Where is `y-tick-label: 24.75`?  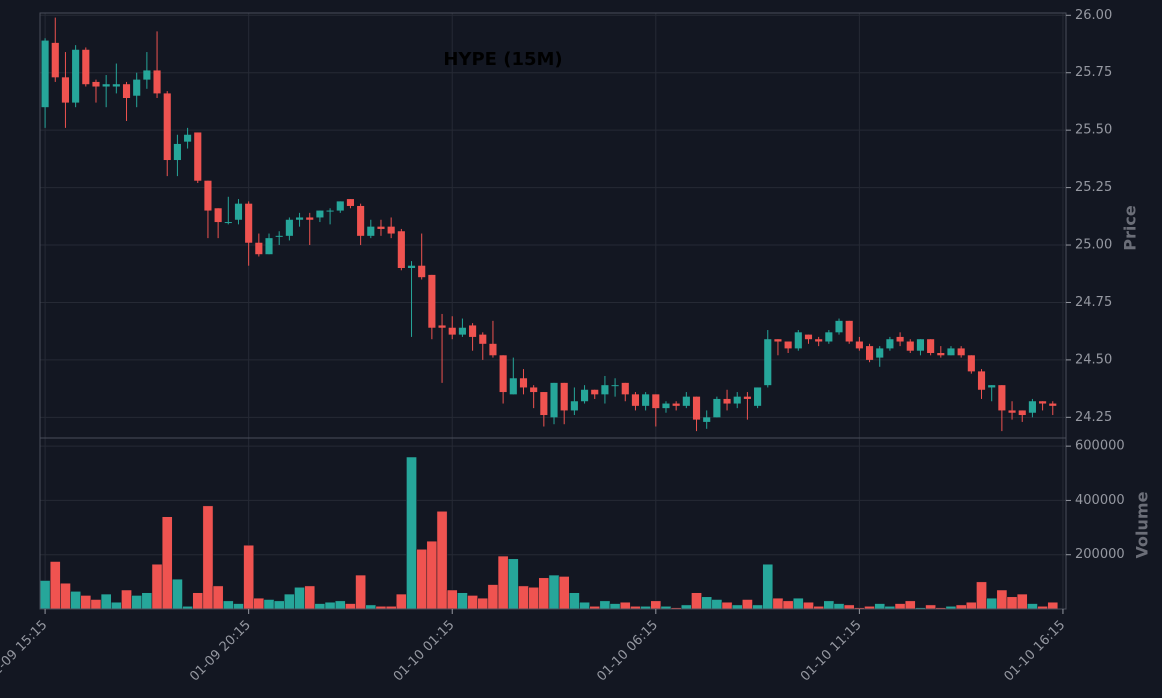 y-tick-label: 24.75 is located at coordinates (1093, 302).